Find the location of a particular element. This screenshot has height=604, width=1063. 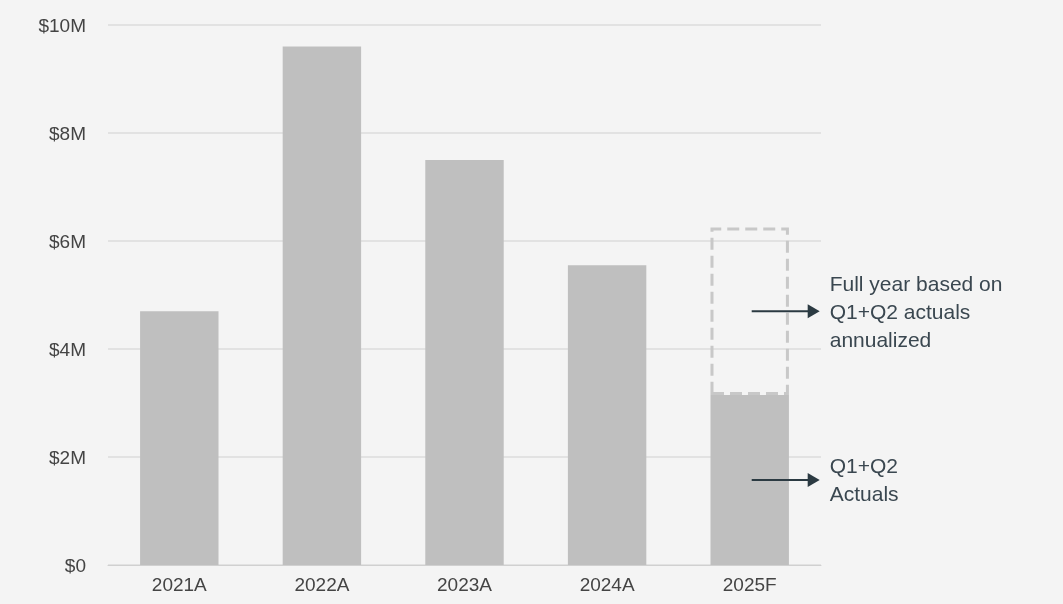

x-tick-label: 2023A is located at coordinates (465, 584).